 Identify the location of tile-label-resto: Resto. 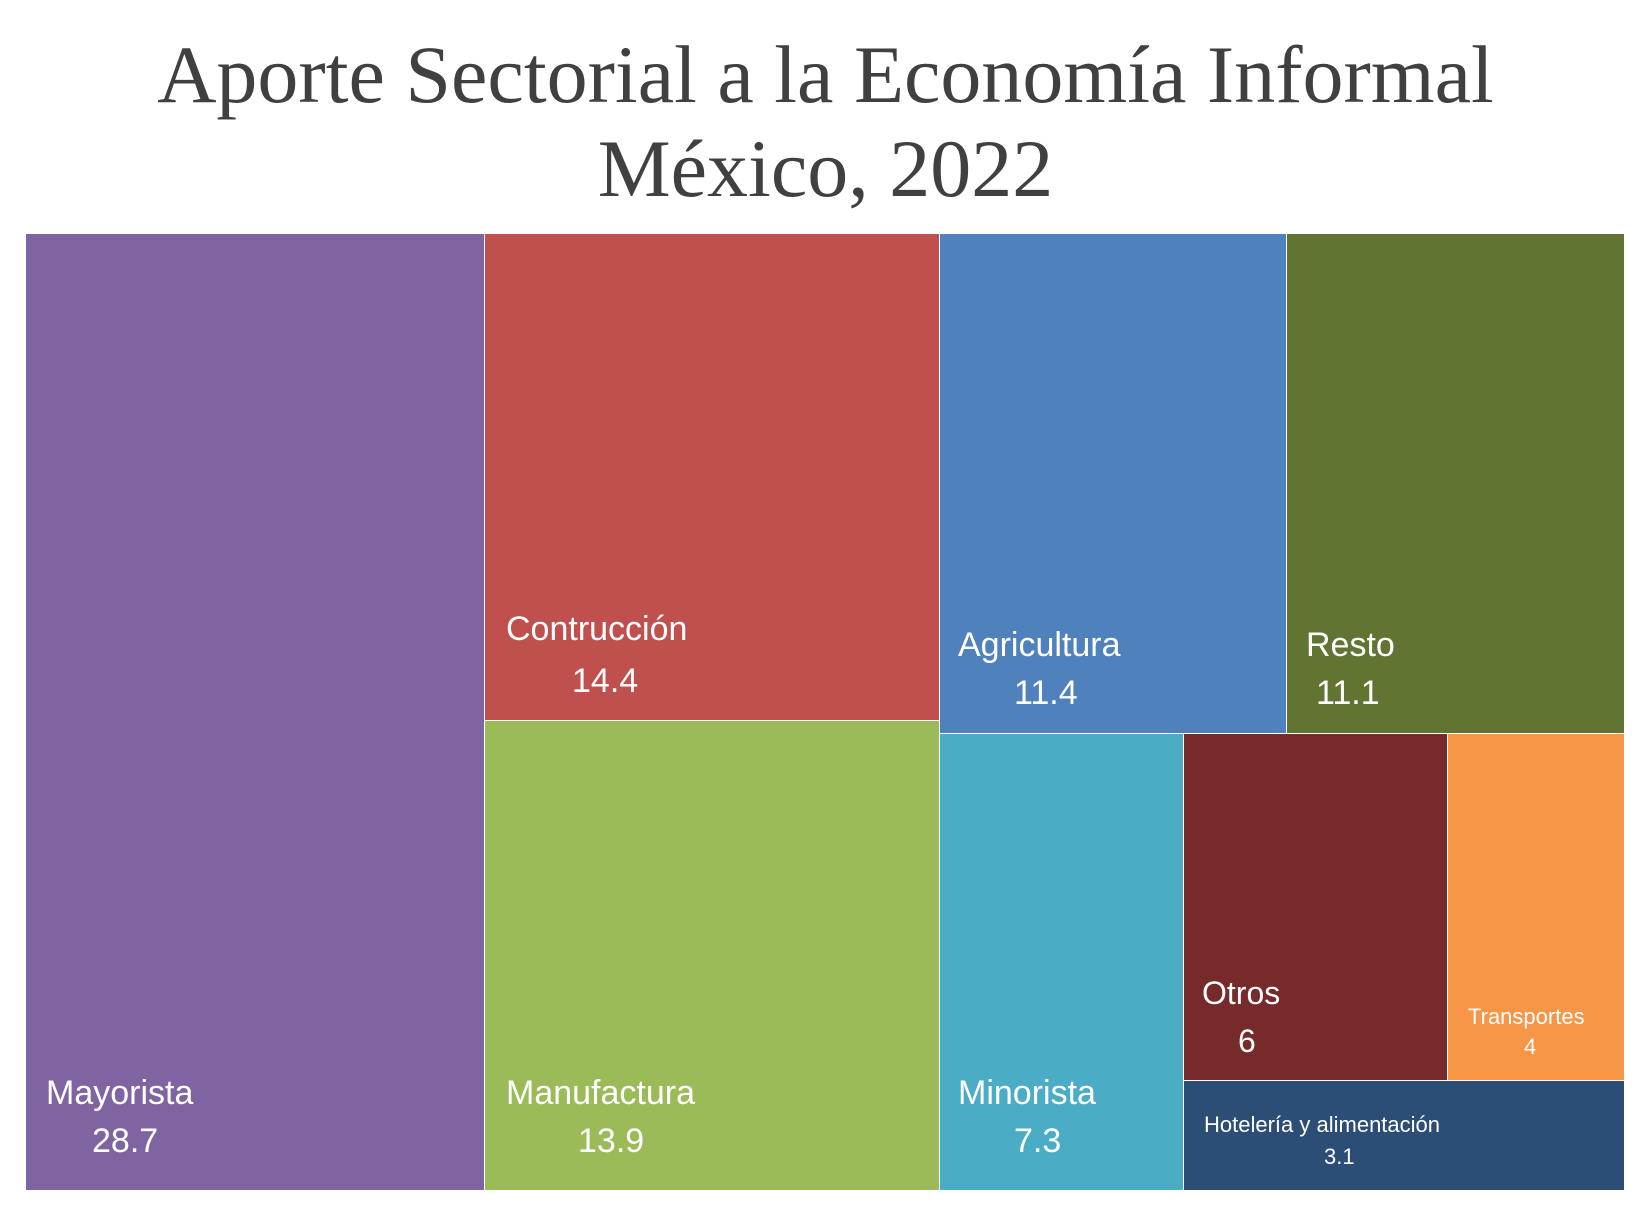
(1350, 645).